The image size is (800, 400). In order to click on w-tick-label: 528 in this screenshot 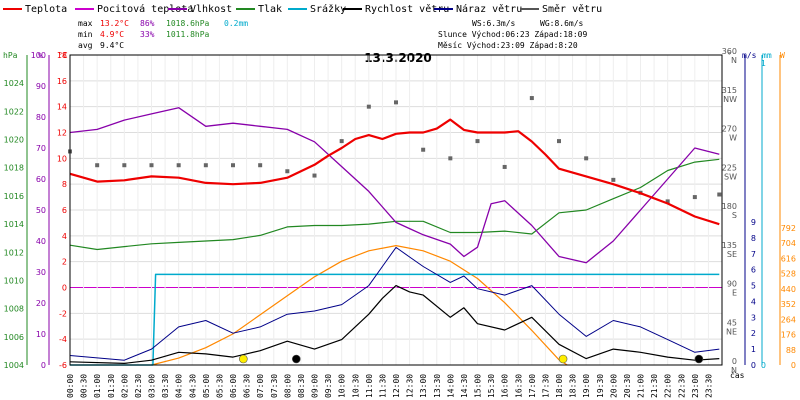, I will do `click(788, 274)`.